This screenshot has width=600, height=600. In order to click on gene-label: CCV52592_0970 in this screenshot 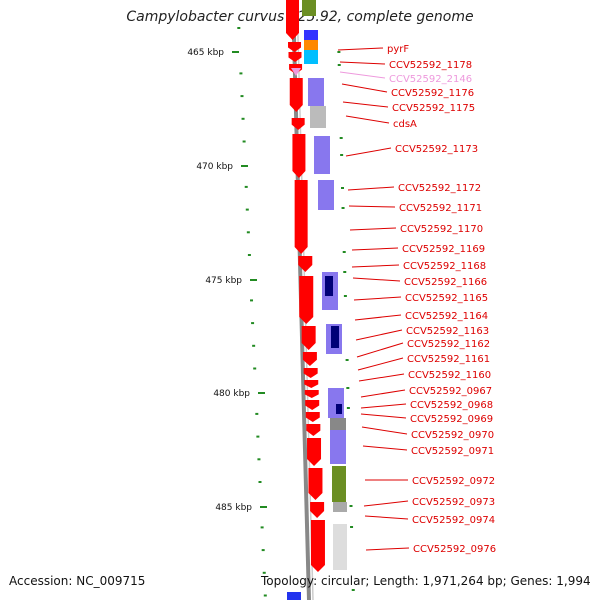, I will do `click(452, 435)`.